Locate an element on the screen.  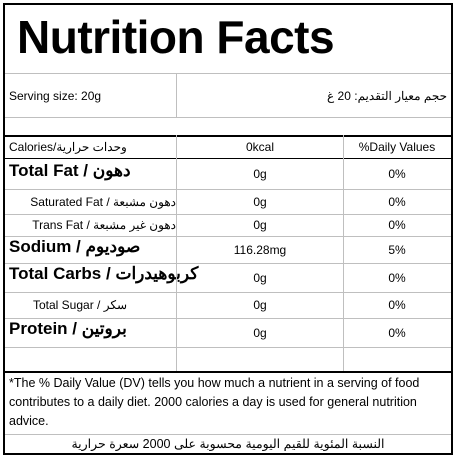
calories-value: 0kcal is located at coordinates (259, 147).